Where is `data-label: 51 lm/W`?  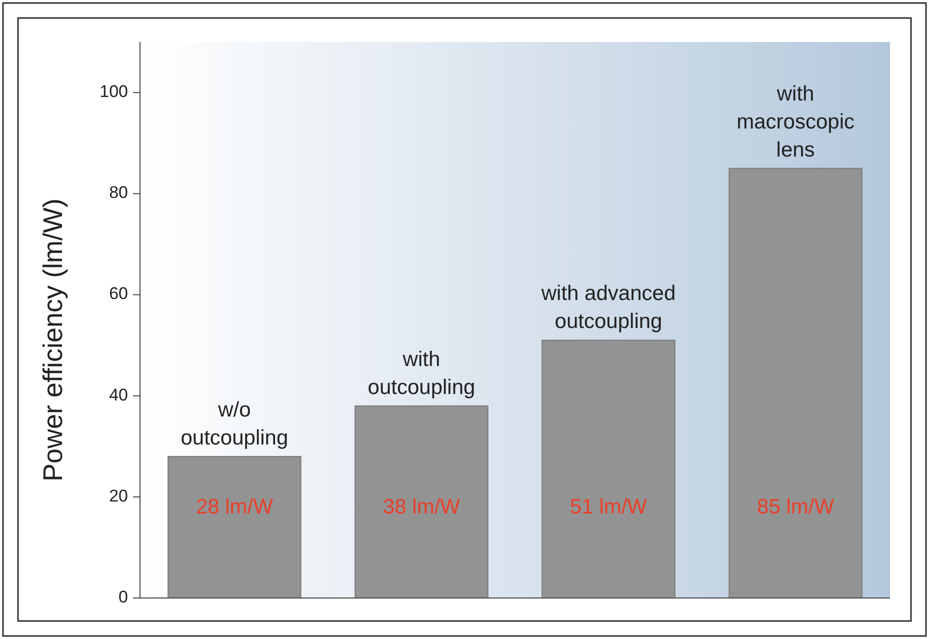
data-label: 51 lm/W is located at coordinates (609, 507).